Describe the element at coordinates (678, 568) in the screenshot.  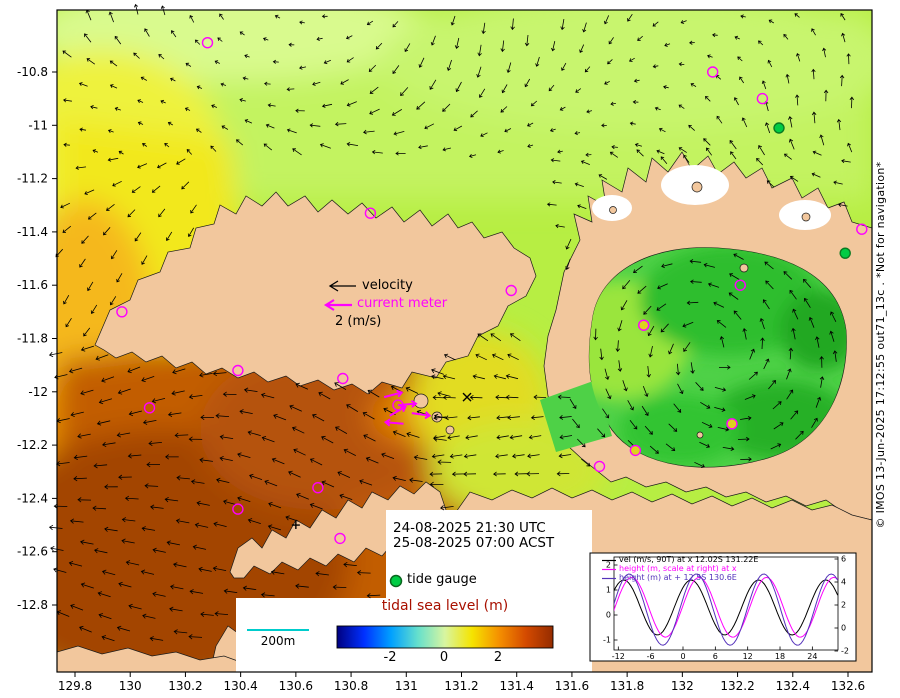
I see `inset-legend-entry: height (m, scale at right) at x` at that location.